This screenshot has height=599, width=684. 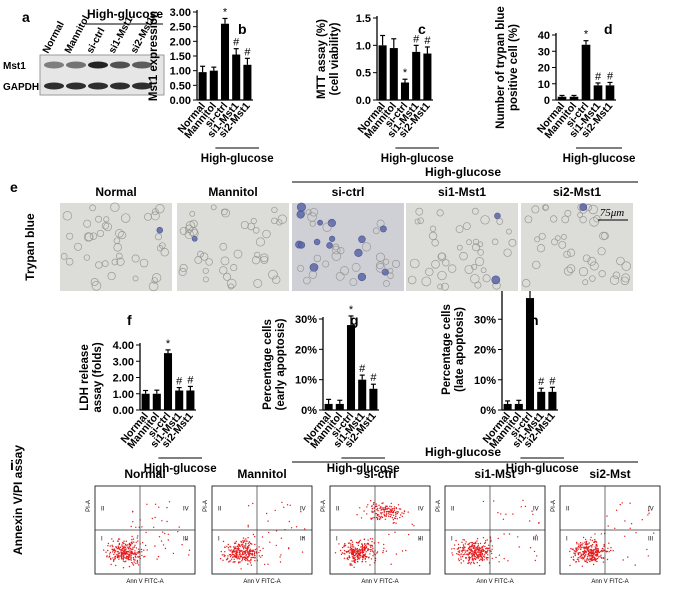 I want to click on quadrant-label: IV, so click(x=536, y=510).